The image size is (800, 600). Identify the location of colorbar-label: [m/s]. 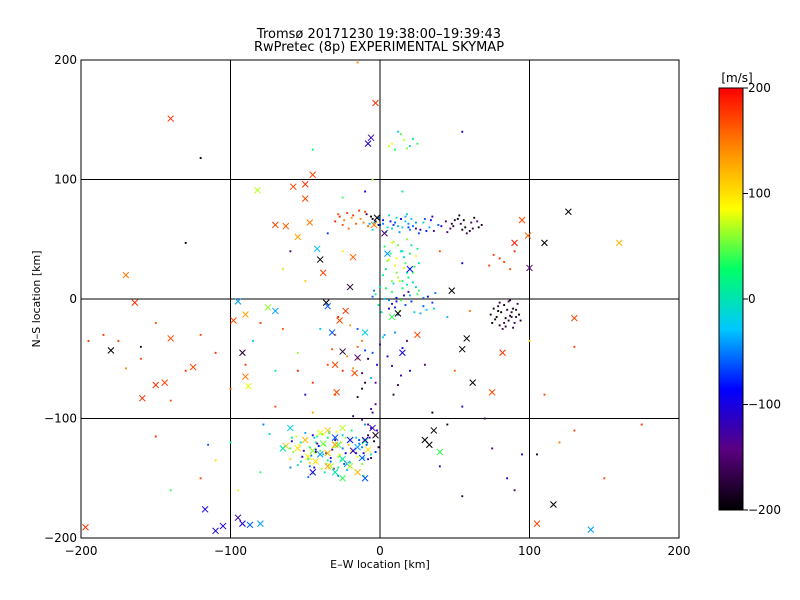
(736, 78).